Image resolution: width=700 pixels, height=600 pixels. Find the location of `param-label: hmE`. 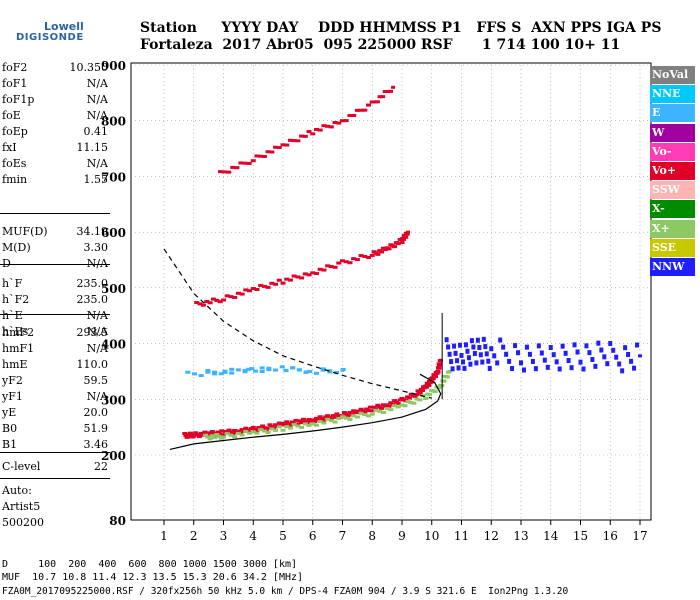

param-label: hmE is located at coordinates (15, 364).